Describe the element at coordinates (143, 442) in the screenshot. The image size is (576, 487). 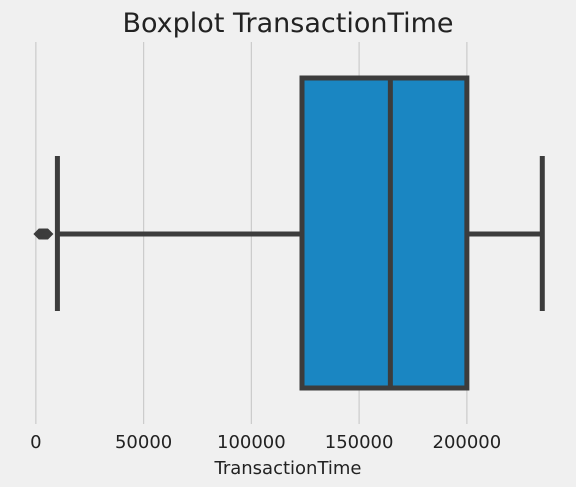
I see `x-tick-label: 50000` at that location.